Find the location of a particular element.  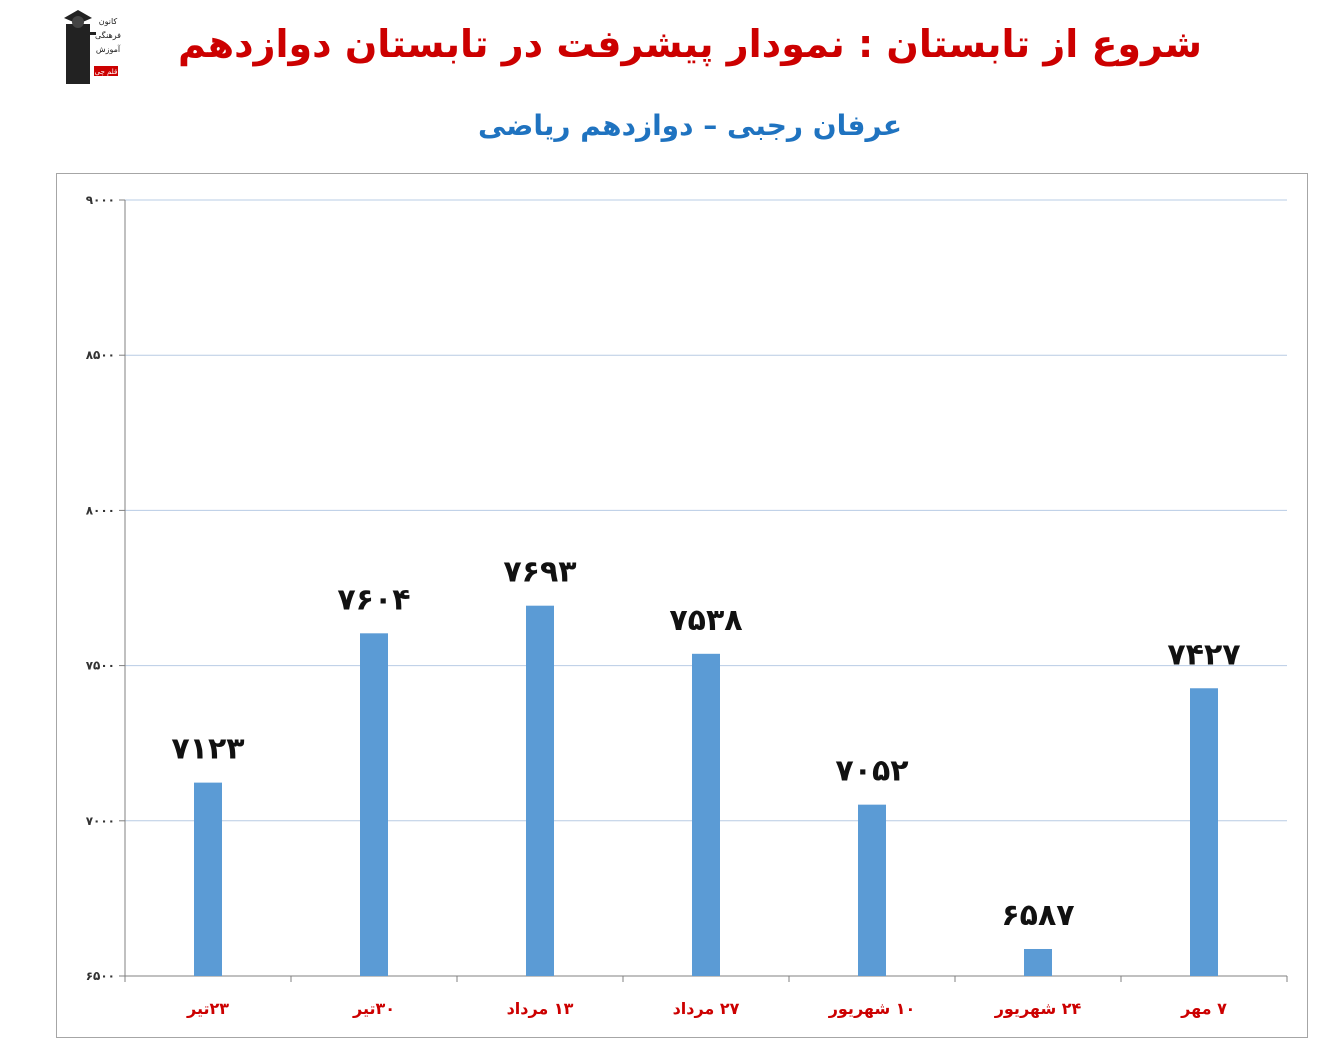

category-label: ۳۰تیر is located at coordinates (373, 1008).